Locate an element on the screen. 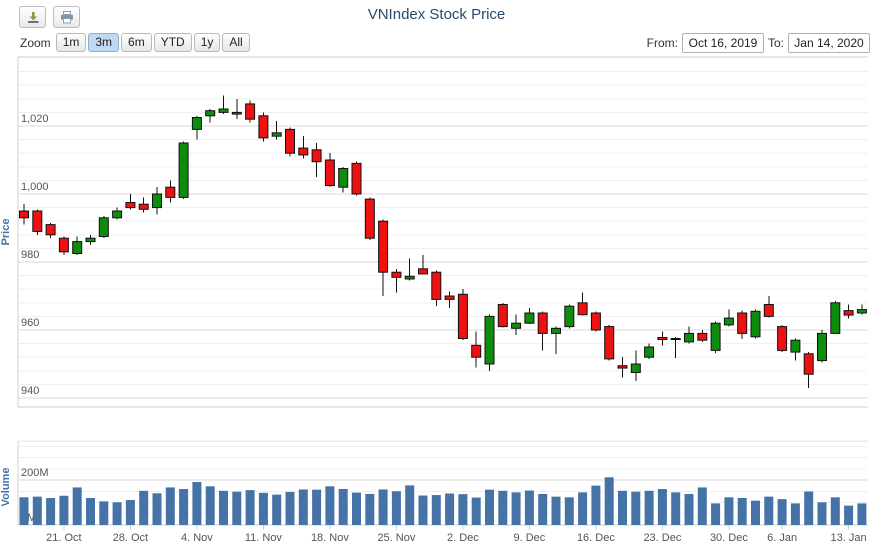 This screenshot has height=548, width=873. zoom-button-1m: 1m is located at coordinates (71, 42).